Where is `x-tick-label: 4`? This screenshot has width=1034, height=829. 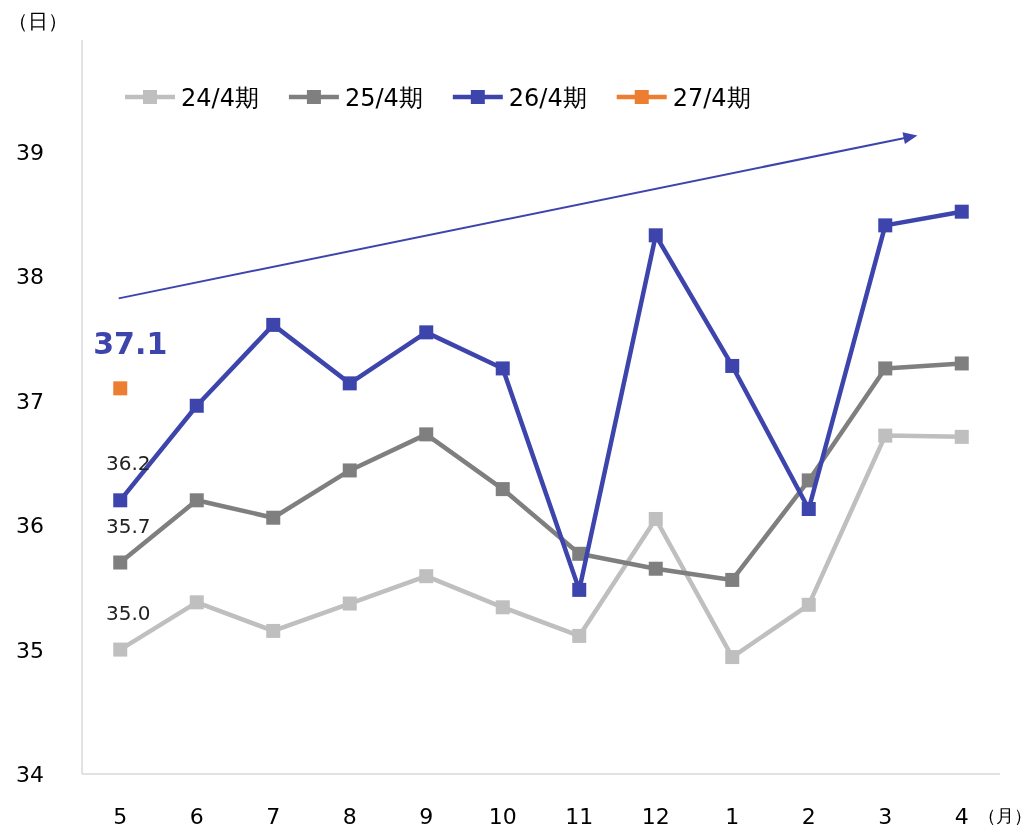 x-tick-label: 4 is located at coordinates (961, 816).